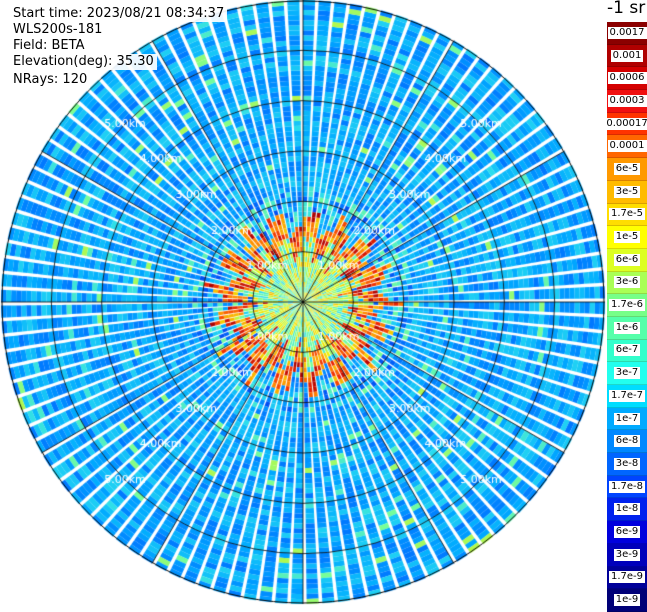  I want to click on colorbar-level-label: 6e-5, so click(627, 168).